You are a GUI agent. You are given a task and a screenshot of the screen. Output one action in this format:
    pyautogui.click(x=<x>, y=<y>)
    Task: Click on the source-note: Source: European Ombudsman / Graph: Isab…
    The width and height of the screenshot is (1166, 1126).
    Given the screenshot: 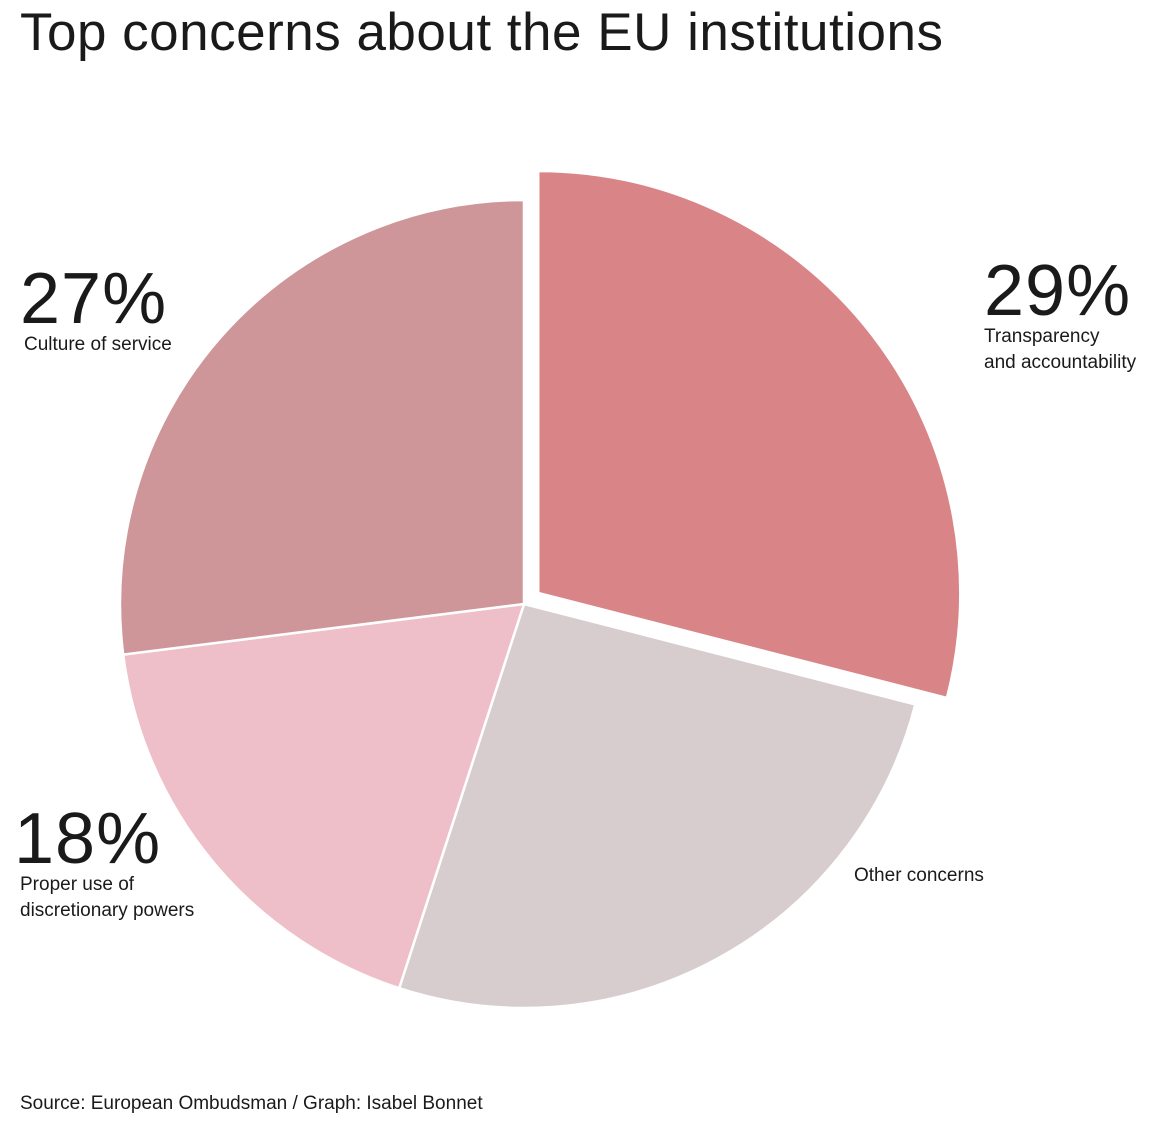 What is the action you would take?
    pyautogui.click(x=251, y=1103)
    